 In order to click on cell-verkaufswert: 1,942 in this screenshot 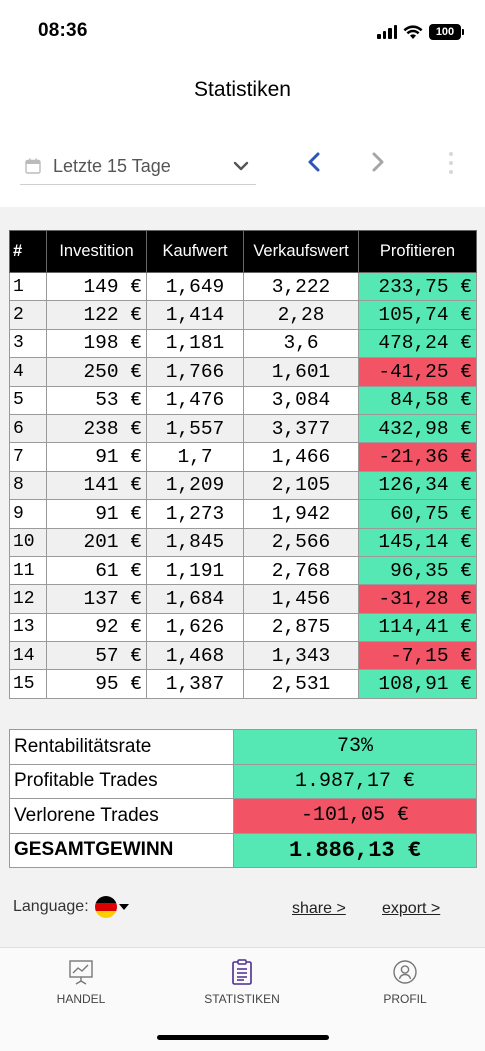, I will do `click(301, 514)`.